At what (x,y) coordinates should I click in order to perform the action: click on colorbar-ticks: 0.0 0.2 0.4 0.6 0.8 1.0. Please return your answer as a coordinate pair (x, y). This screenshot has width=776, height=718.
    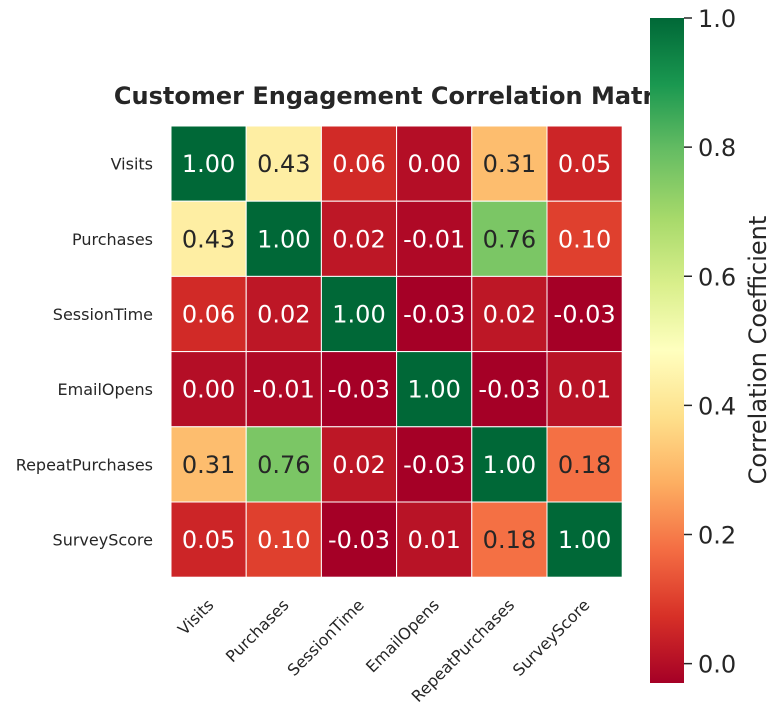
    Looking at the image, I should click on (710, 342).